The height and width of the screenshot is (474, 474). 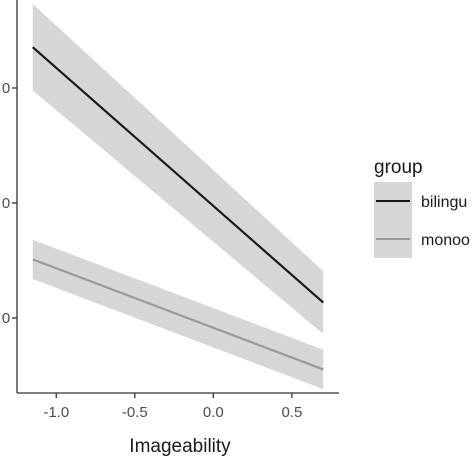 I want to click on y-axis: 0 0 0, so click(x=10, y=196).